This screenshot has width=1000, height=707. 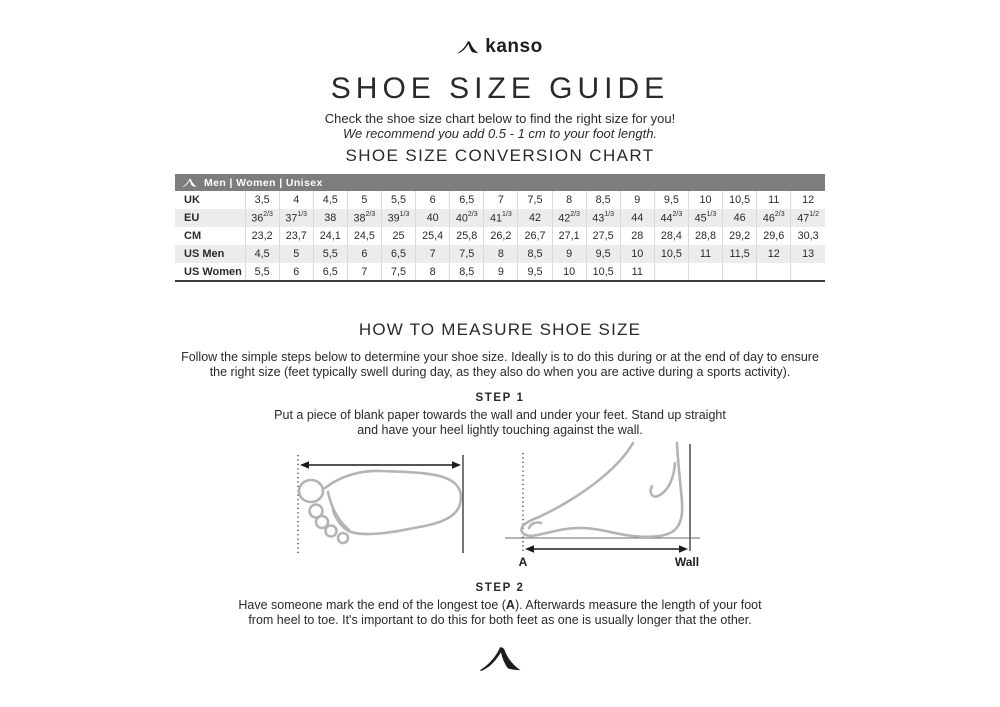 I want to click on size-cell: 27,1, so click(x=569, y=236).